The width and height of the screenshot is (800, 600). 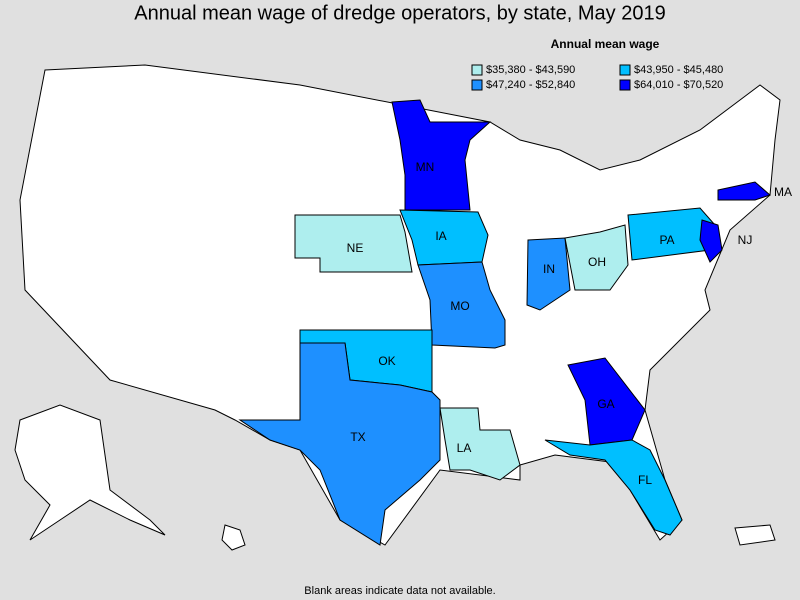 What do you see at coordinates (355, 248) in the screenshot?
I see `state-label: NE` at bounding box center [355, 248].